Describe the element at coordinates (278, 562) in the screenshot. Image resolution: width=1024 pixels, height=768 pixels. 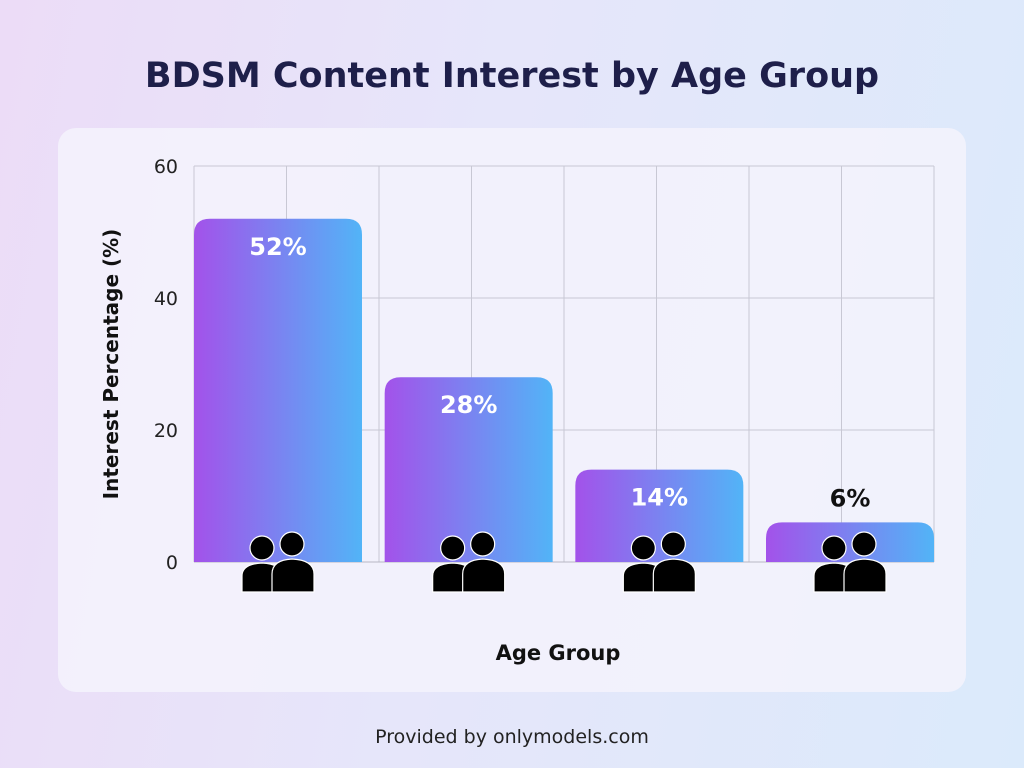
I see `young-couple-icon` at that location.